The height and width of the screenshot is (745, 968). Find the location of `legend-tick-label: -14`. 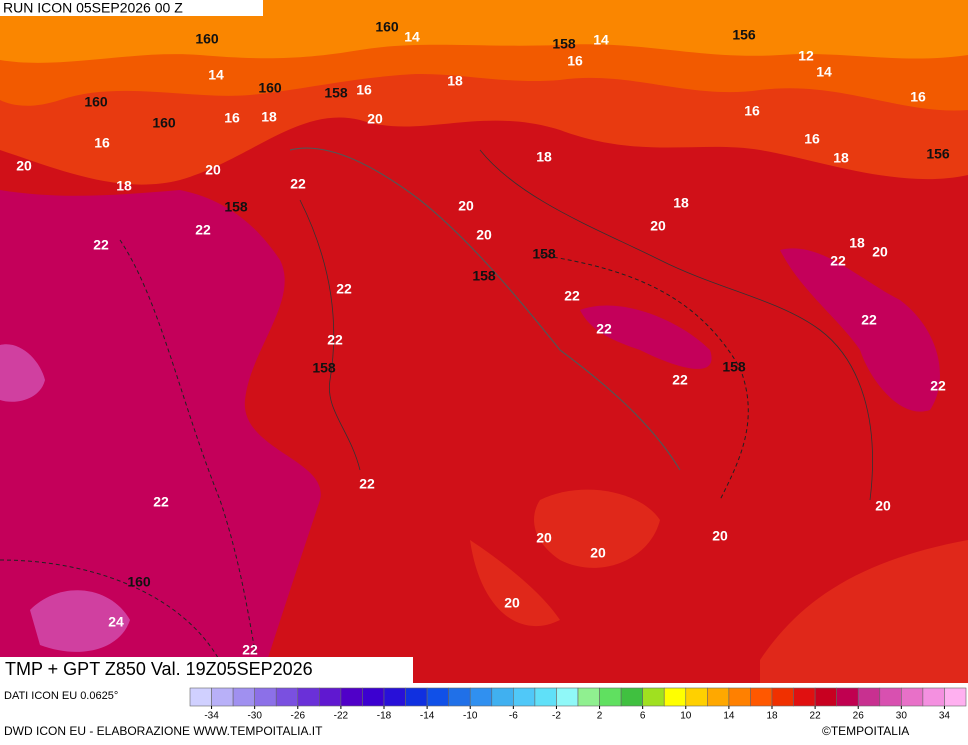

legend-tick-label: -14 is located at coordinates (427, 716).